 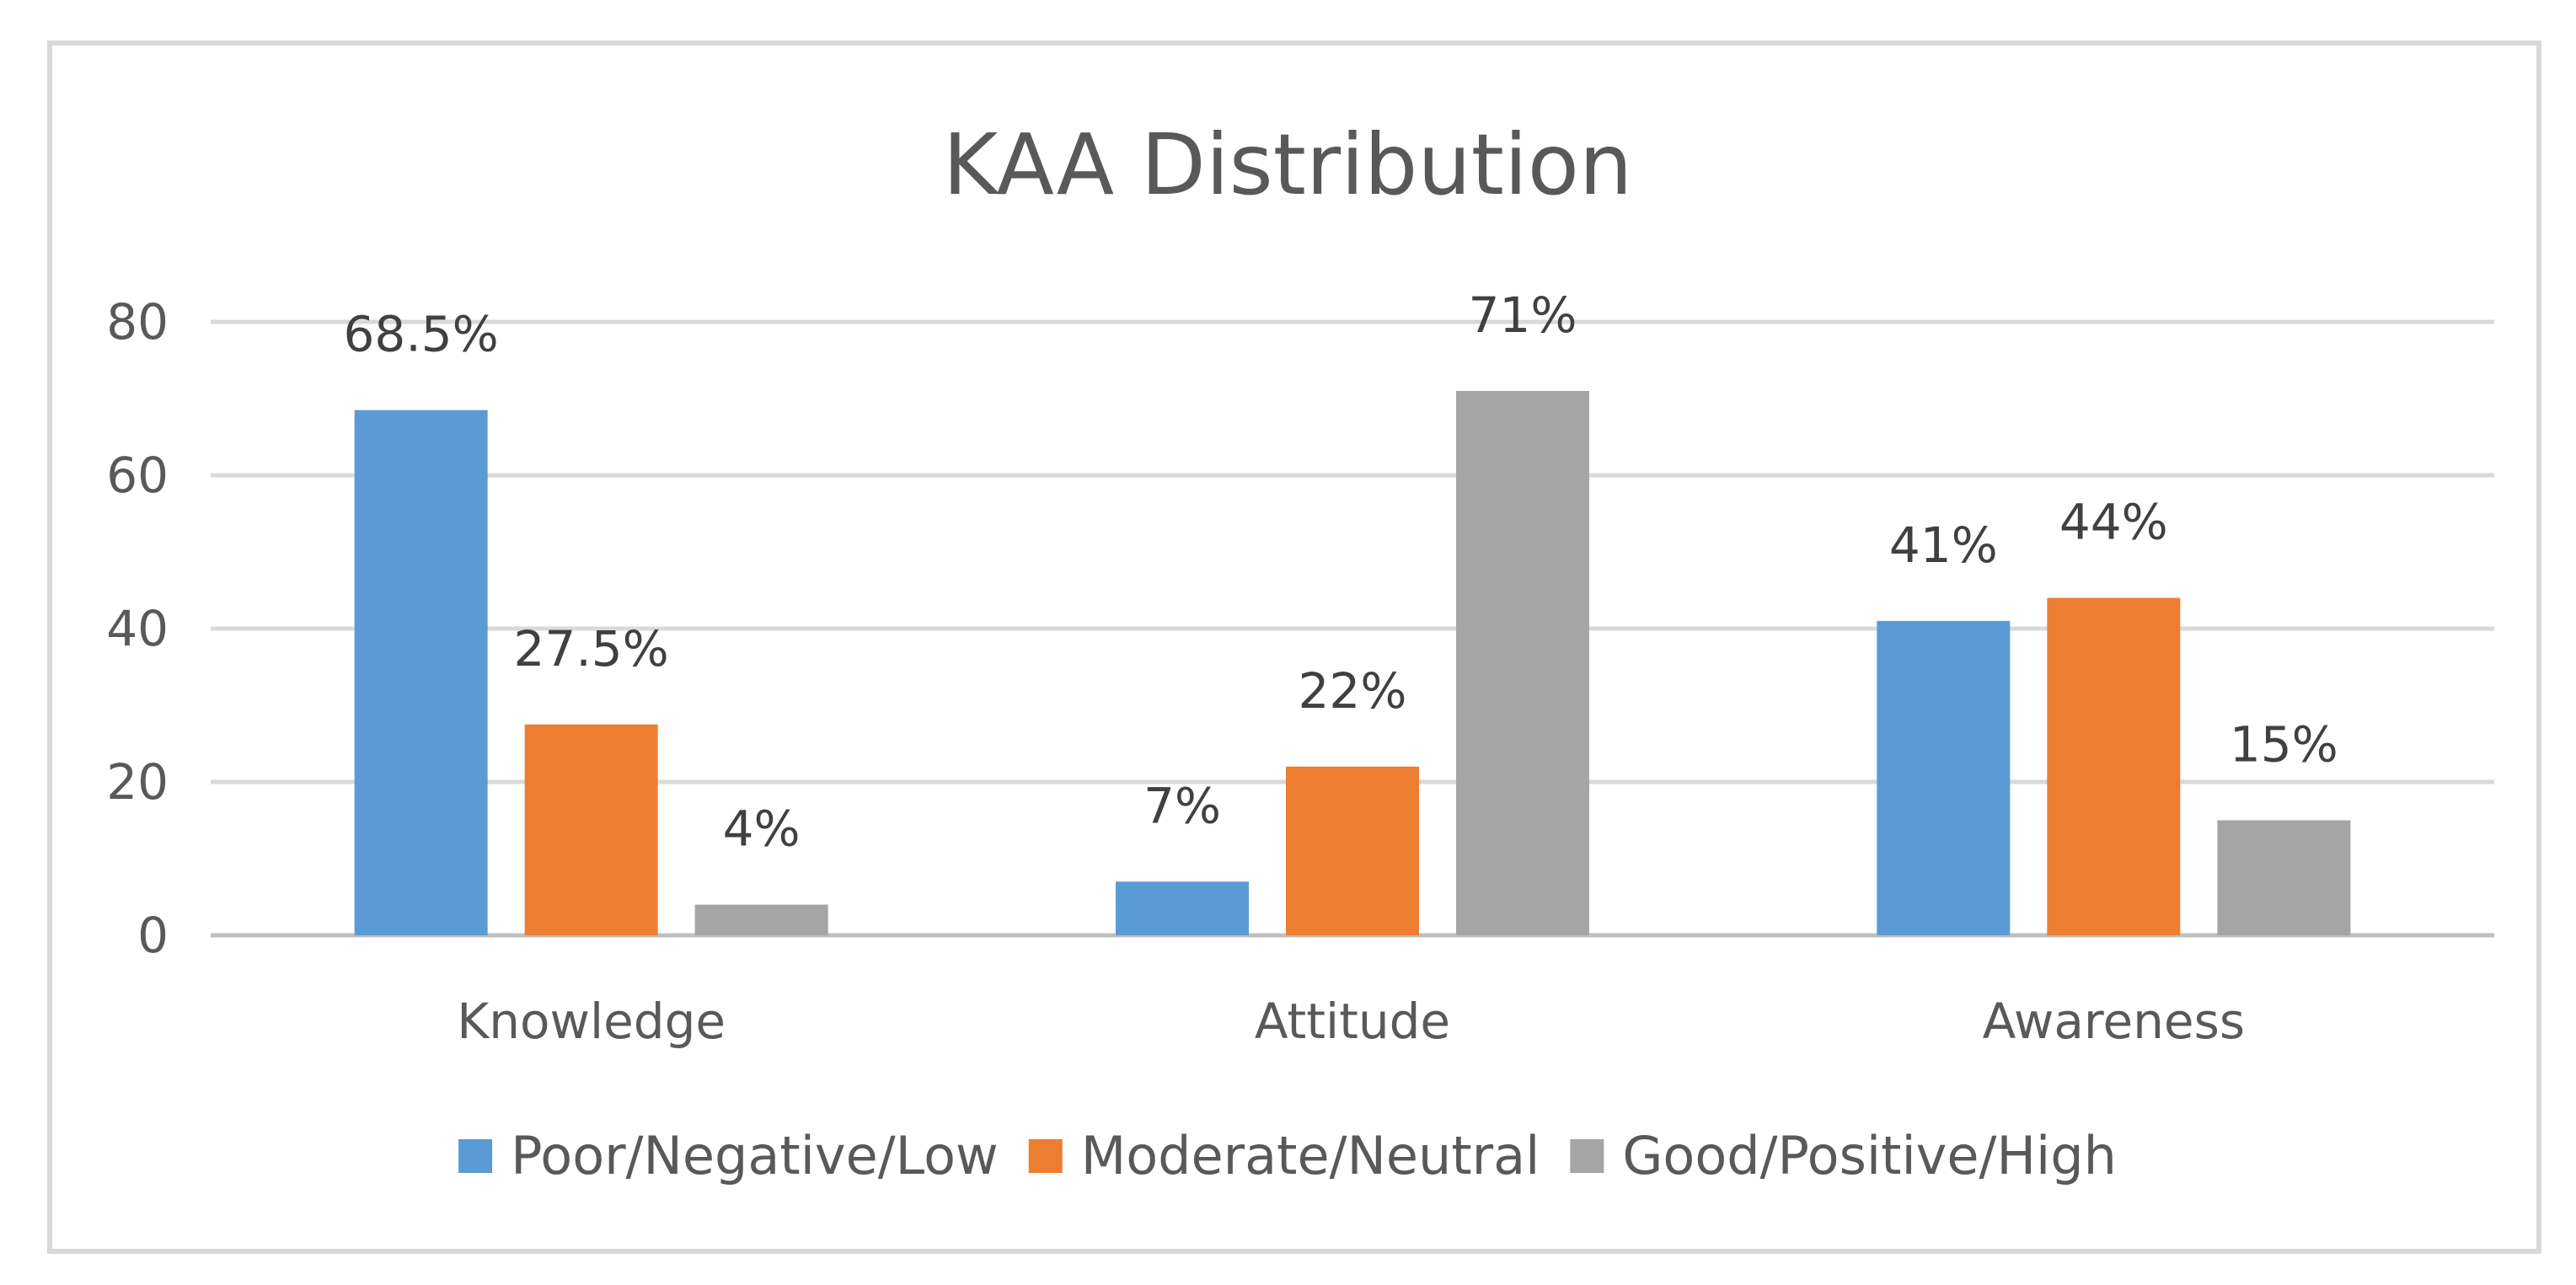 I want to click on data-label: 22%, so click(x=1353, y=691).